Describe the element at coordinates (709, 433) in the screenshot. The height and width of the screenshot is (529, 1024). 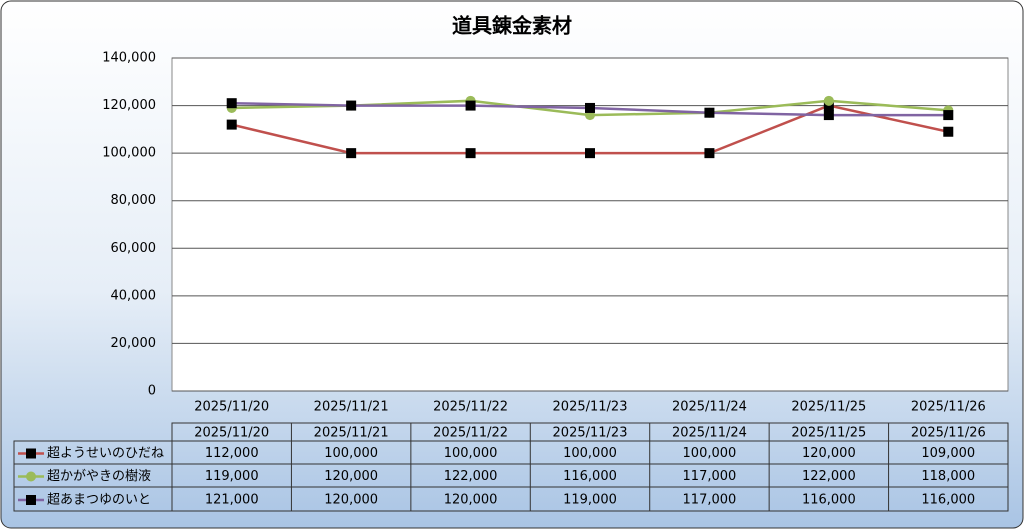
I see `table-header: 2025/11/24` at that location.